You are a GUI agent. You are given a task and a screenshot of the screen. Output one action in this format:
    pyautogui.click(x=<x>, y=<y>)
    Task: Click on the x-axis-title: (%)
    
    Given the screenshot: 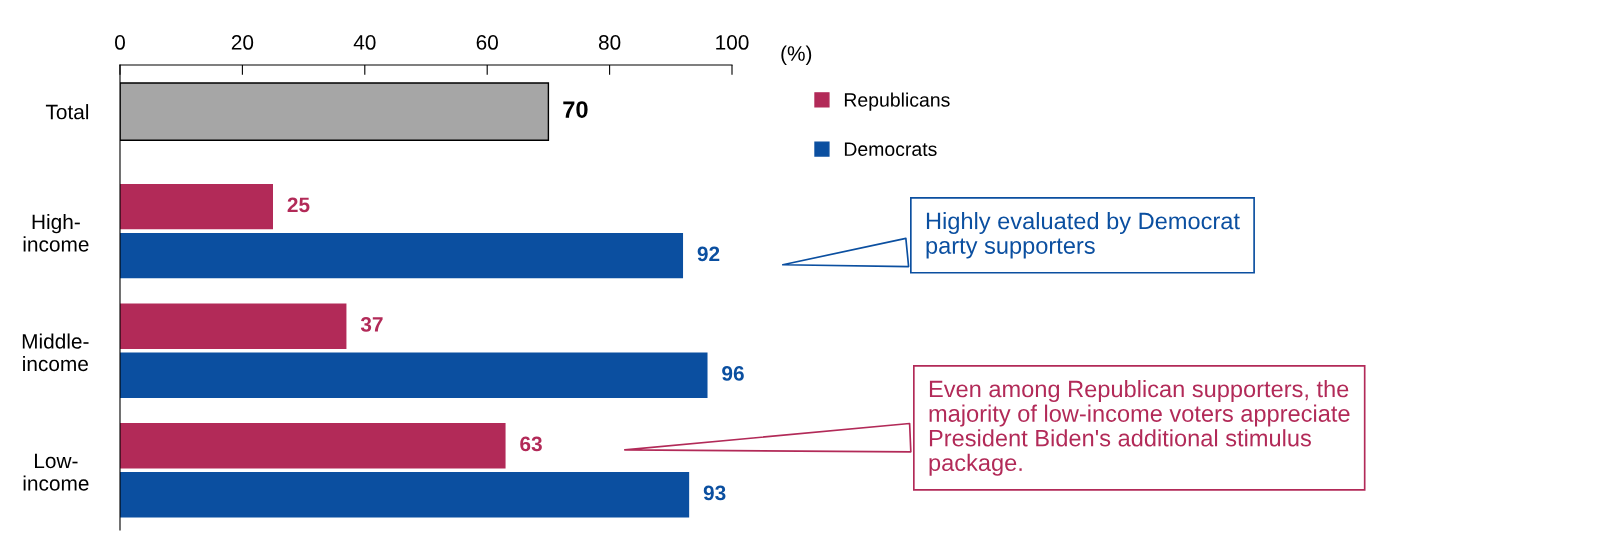 What is the action you would take?
    pyautogui.click(x=796, y=55)
    